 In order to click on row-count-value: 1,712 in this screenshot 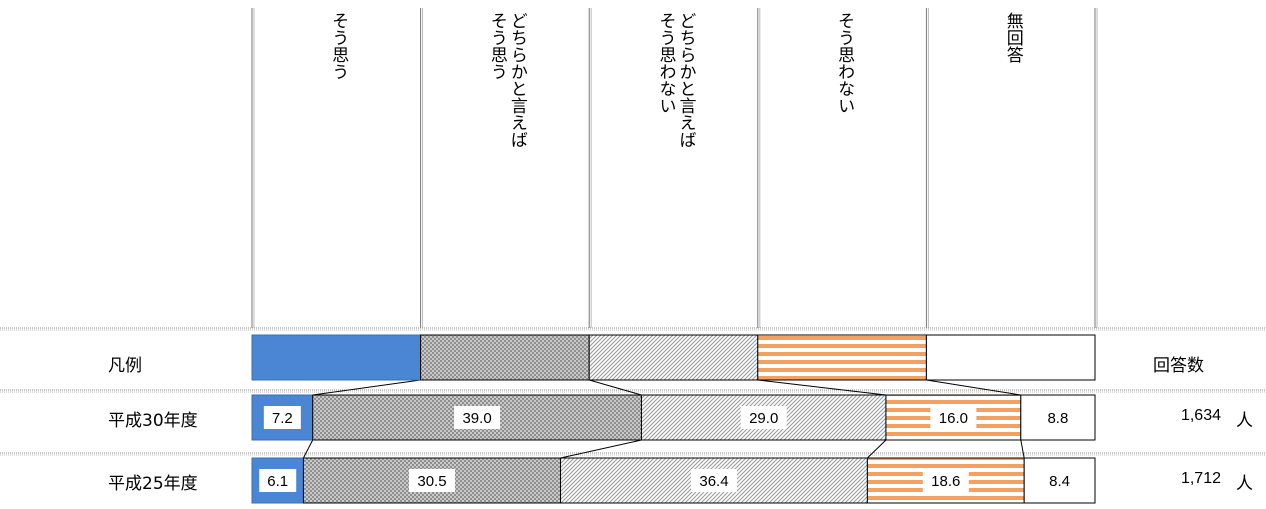, I will do `click(1200, 478)`.